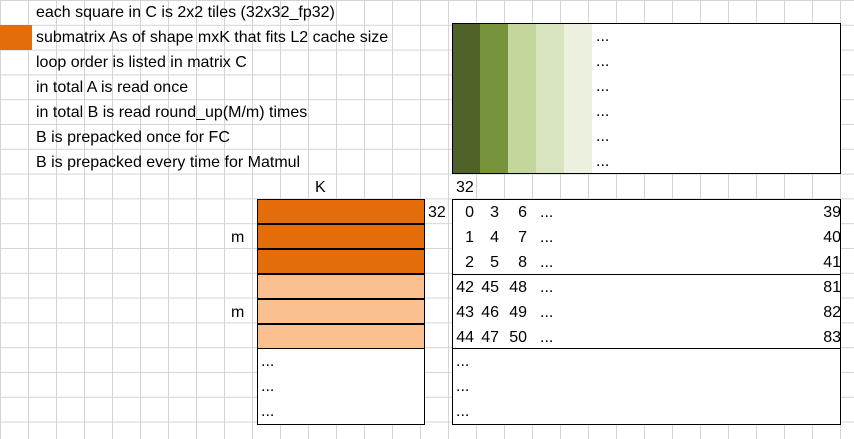  Describe the element at coordinates (518, 287) in the screenshot. I see `matrix-c-cell: 48` at that location.